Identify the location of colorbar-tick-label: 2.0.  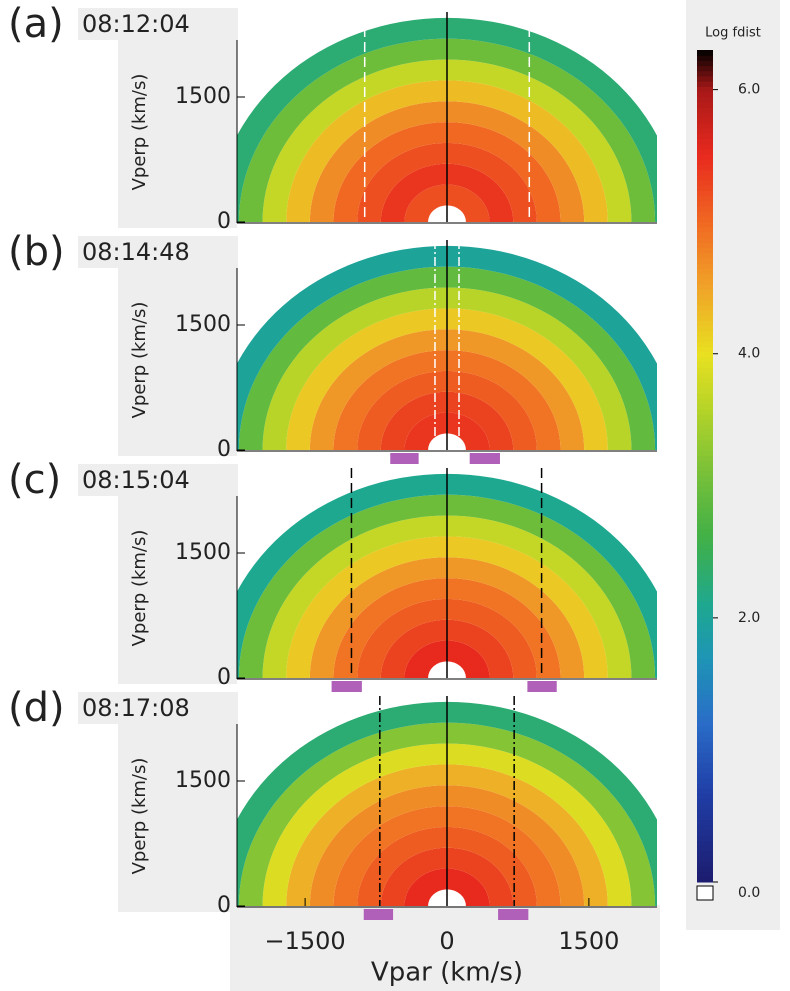
(749, 618).